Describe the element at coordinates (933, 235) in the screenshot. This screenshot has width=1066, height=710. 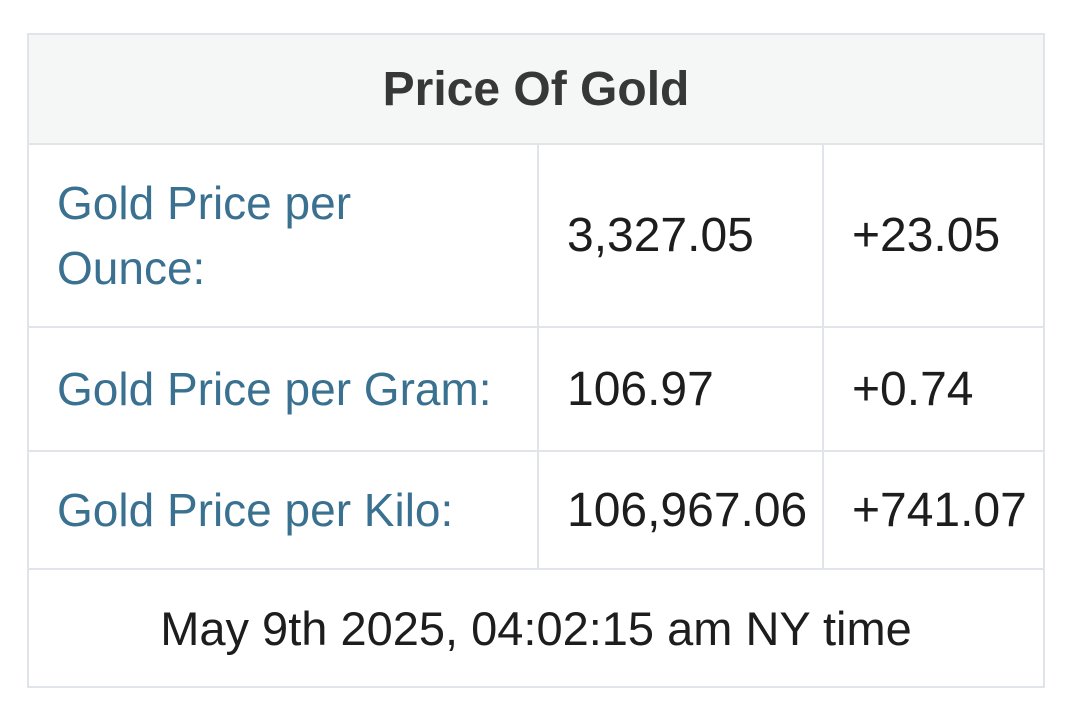
I see `ounce-price-change: +23.05` at that location.